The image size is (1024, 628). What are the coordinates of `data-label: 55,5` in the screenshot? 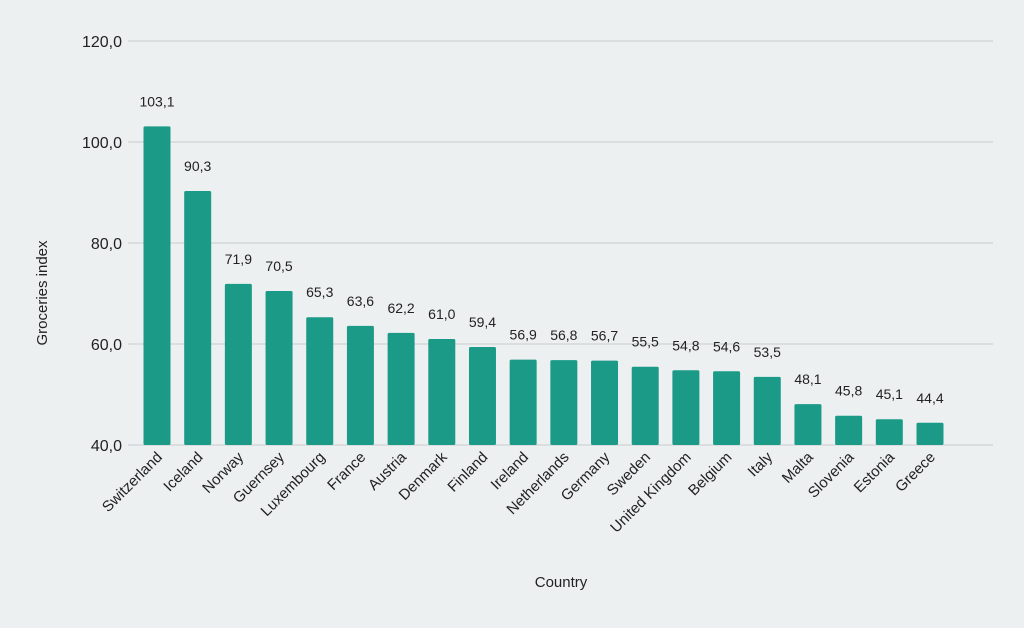 It's located at (645, 342).